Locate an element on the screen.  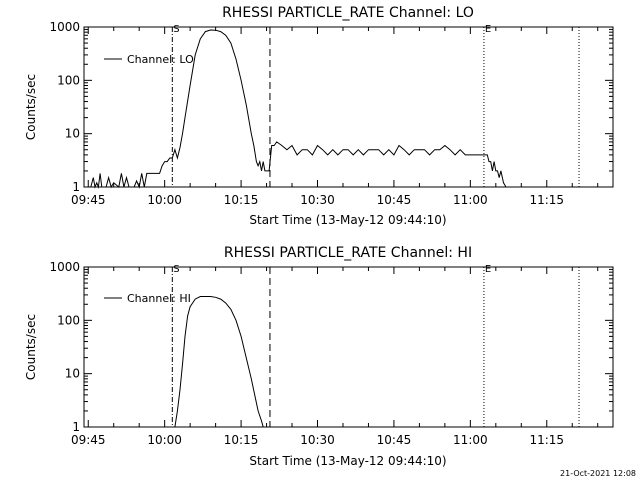
x-axis-label-hi: Start Time (13-May-12 09:44:10) is located at coordinates (347, 461).